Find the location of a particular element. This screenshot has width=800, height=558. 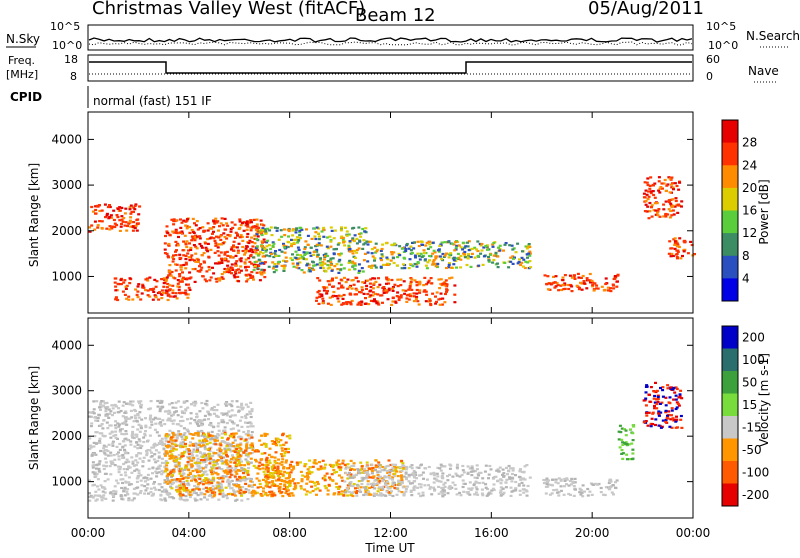

freq-tick-top: 18 is located at coordinates (71, 59).